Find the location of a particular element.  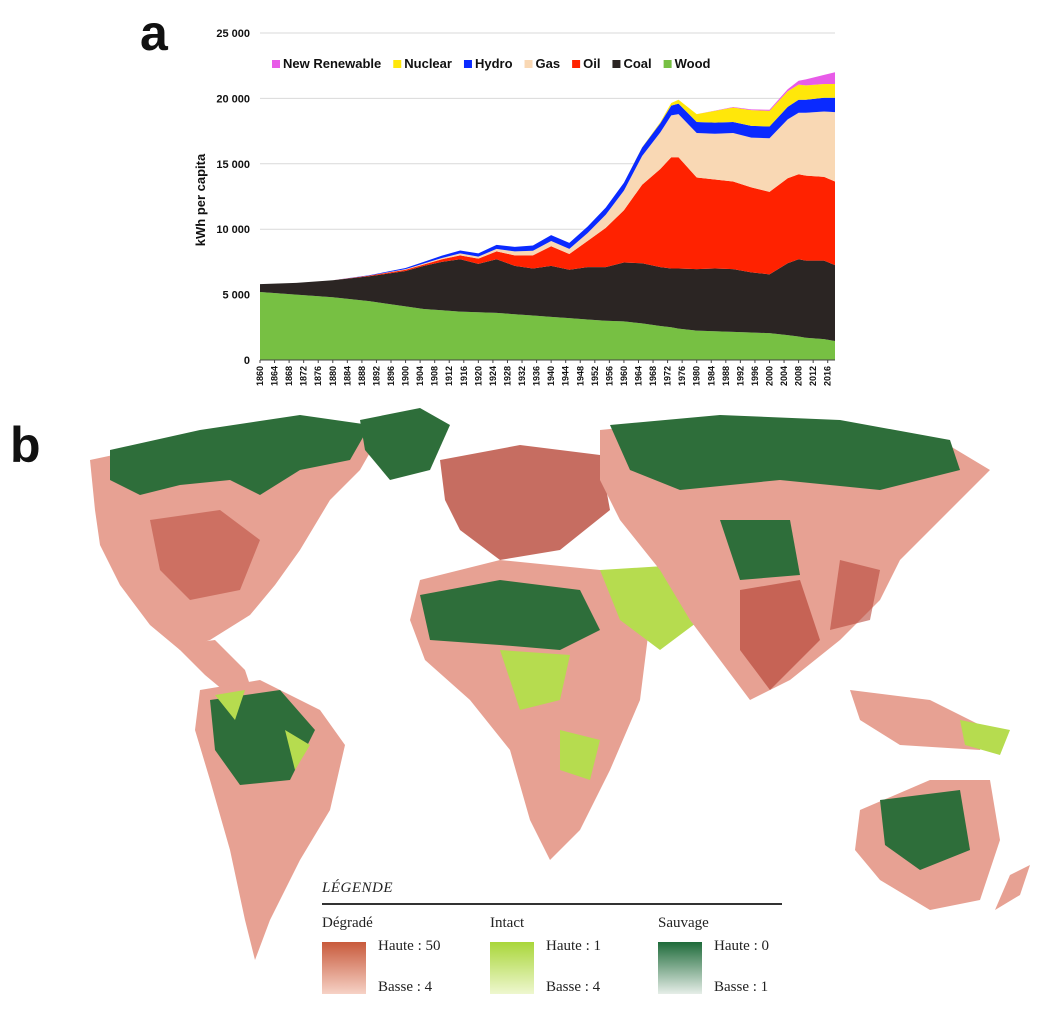

x-tick-label: 1936 is located at coordinates (537, 376).